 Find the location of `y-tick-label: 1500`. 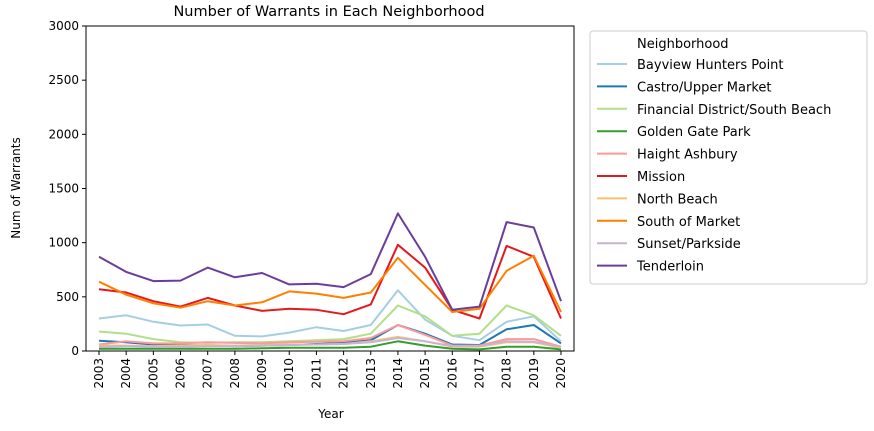

y-tick-label: 1500 is located at coordinates (63, 189).